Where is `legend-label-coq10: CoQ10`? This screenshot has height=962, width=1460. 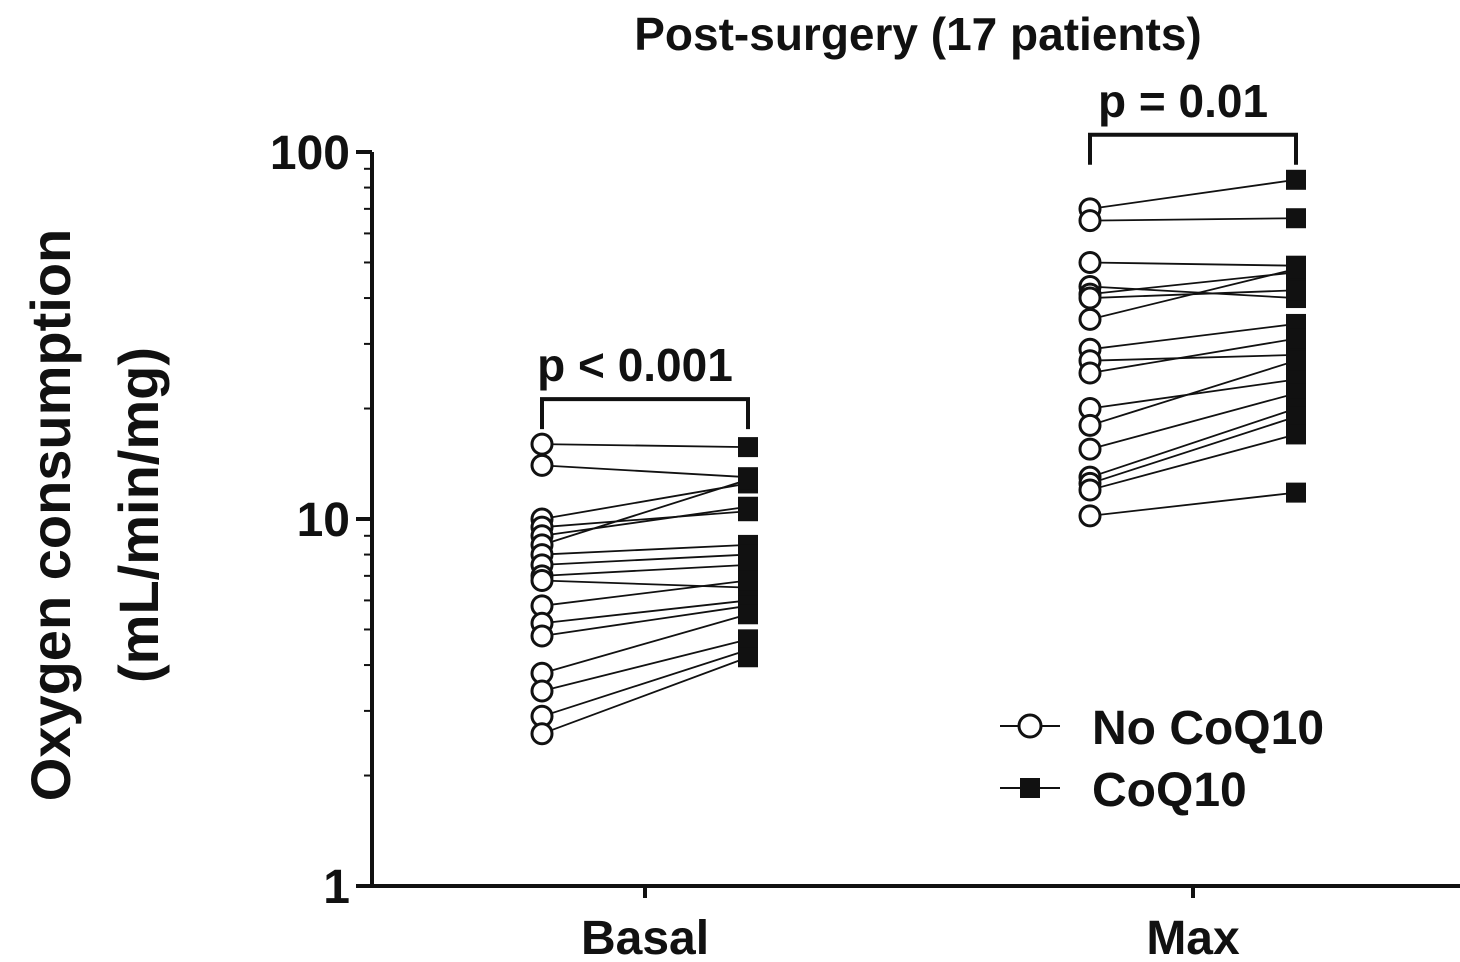
legend-label-coq10: CoQ10 is located at coordinates (1169, 790).